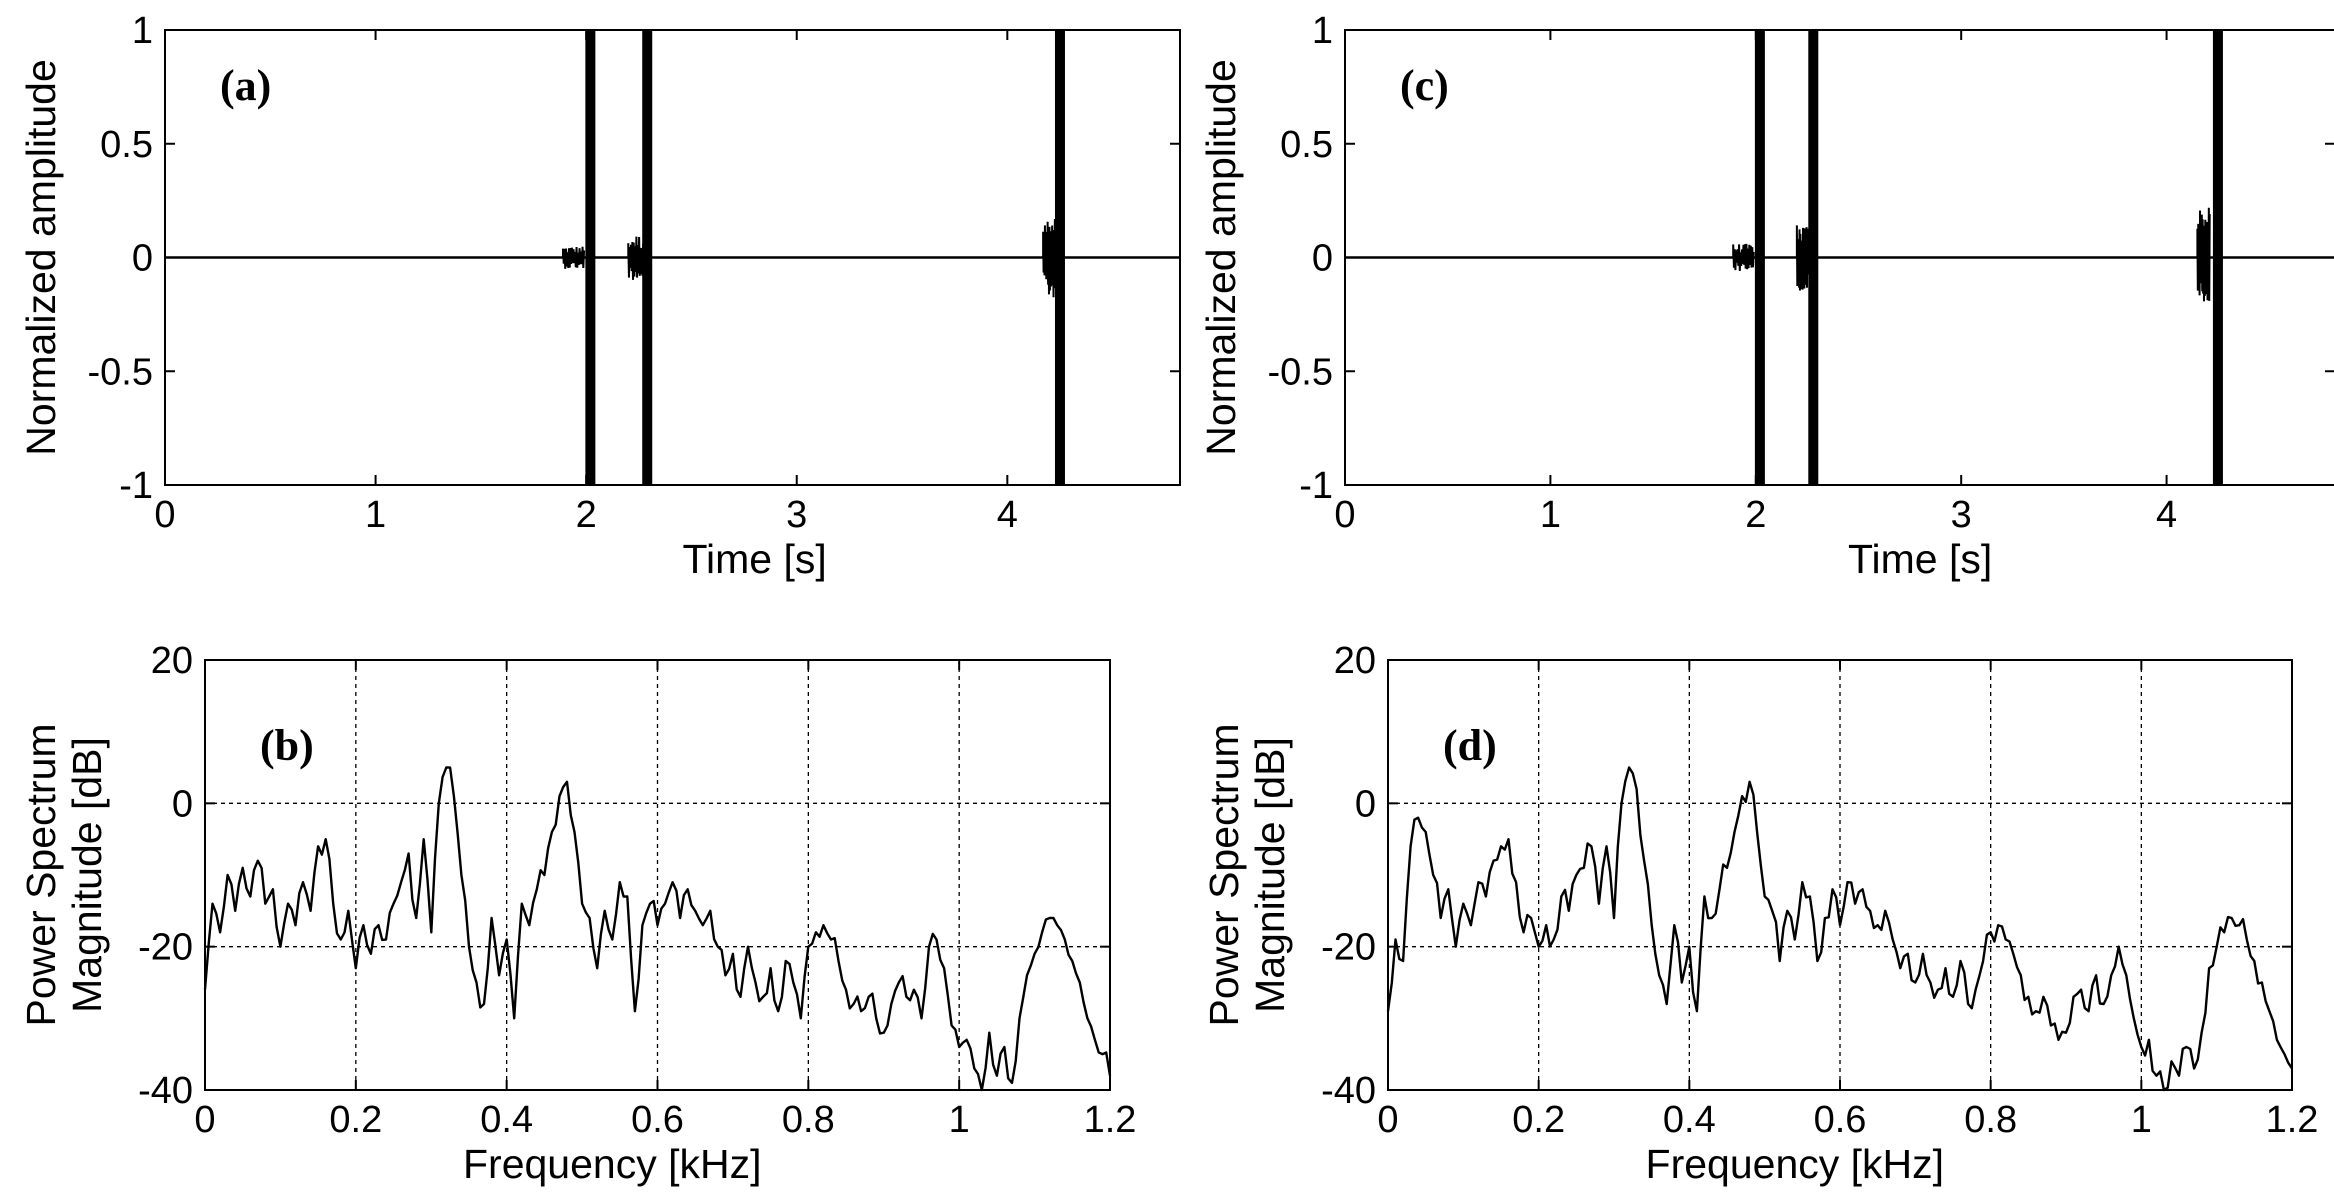  Describe the element at coordinates (1470, 745) in the screenshot. I see `panel-tag: (d)` at that location.